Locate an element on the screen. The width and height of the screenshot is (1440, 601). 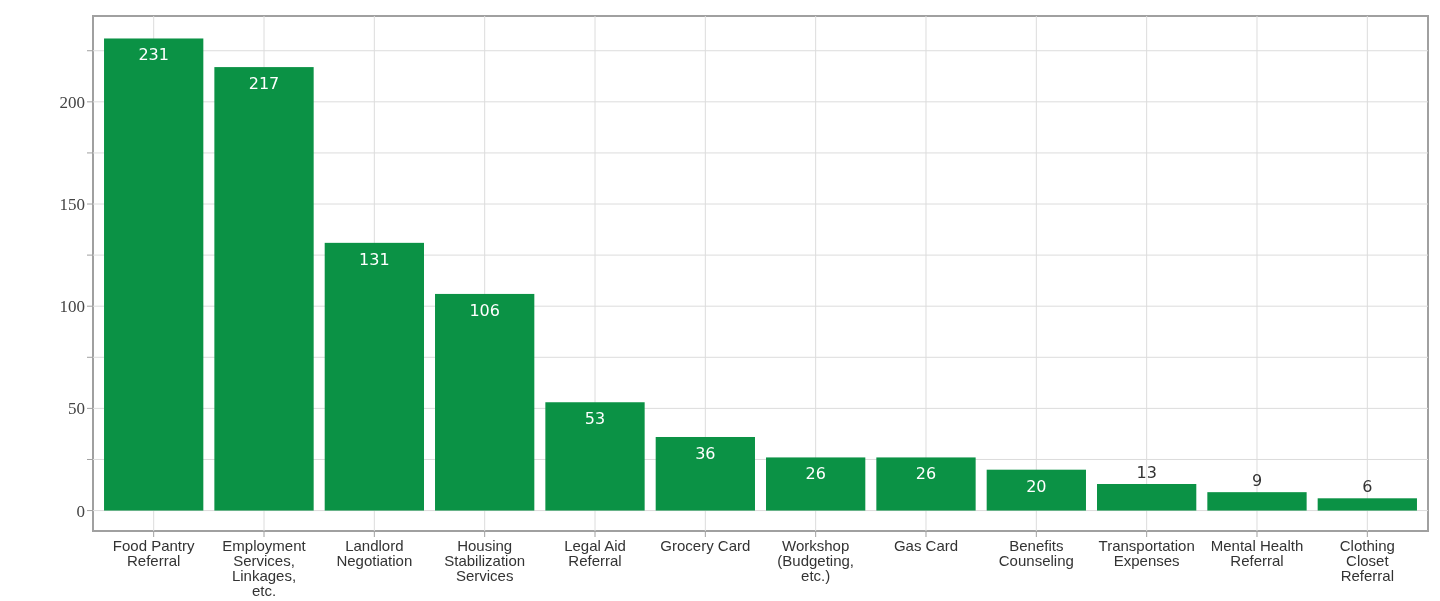
data-label: 36 is located at coordinates (705, 453).